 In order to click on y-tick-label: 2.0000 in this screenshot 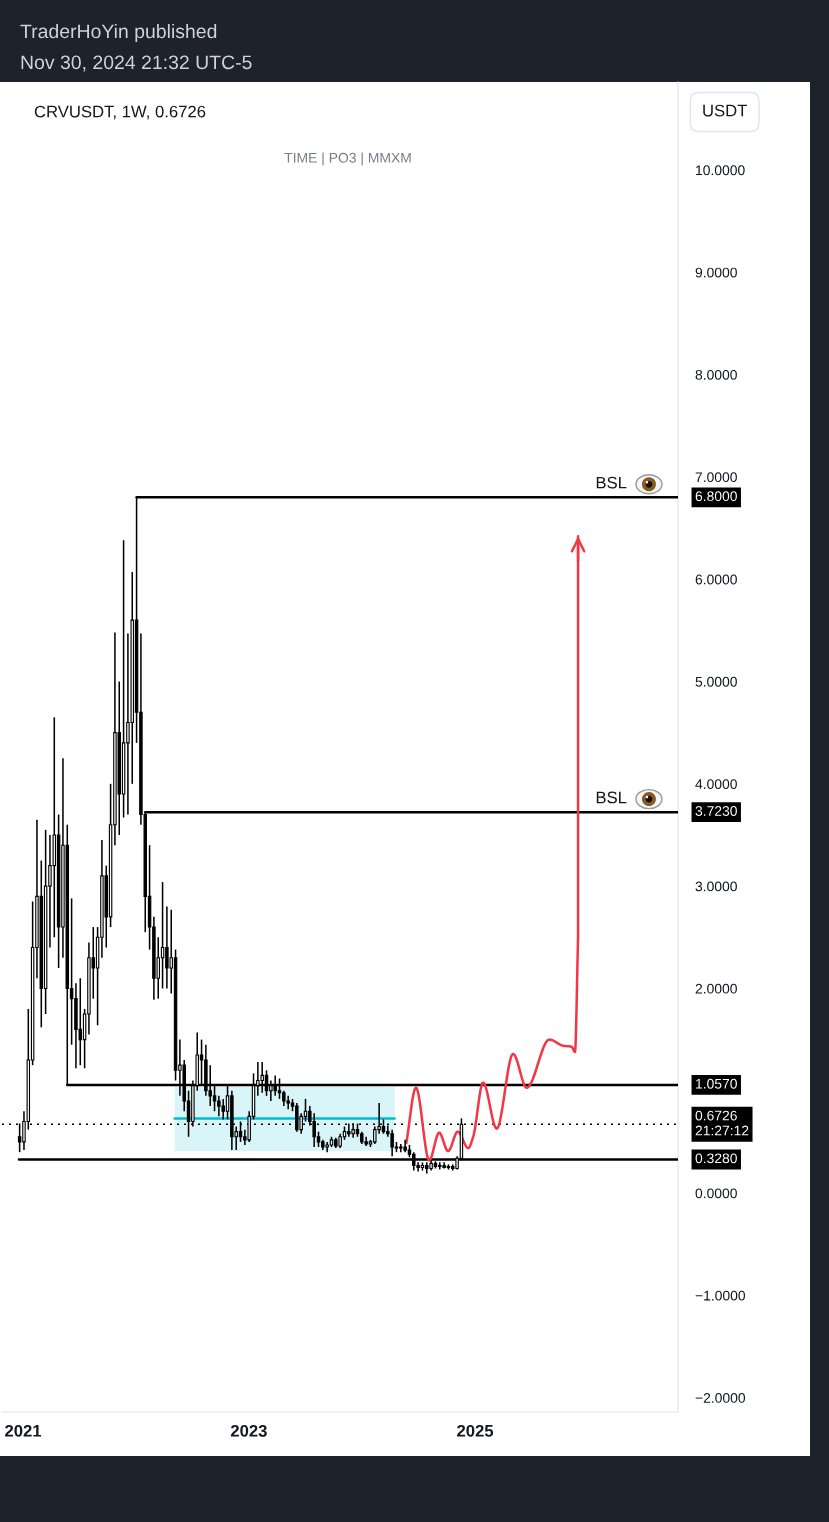, I will do `click(716, 988)`.